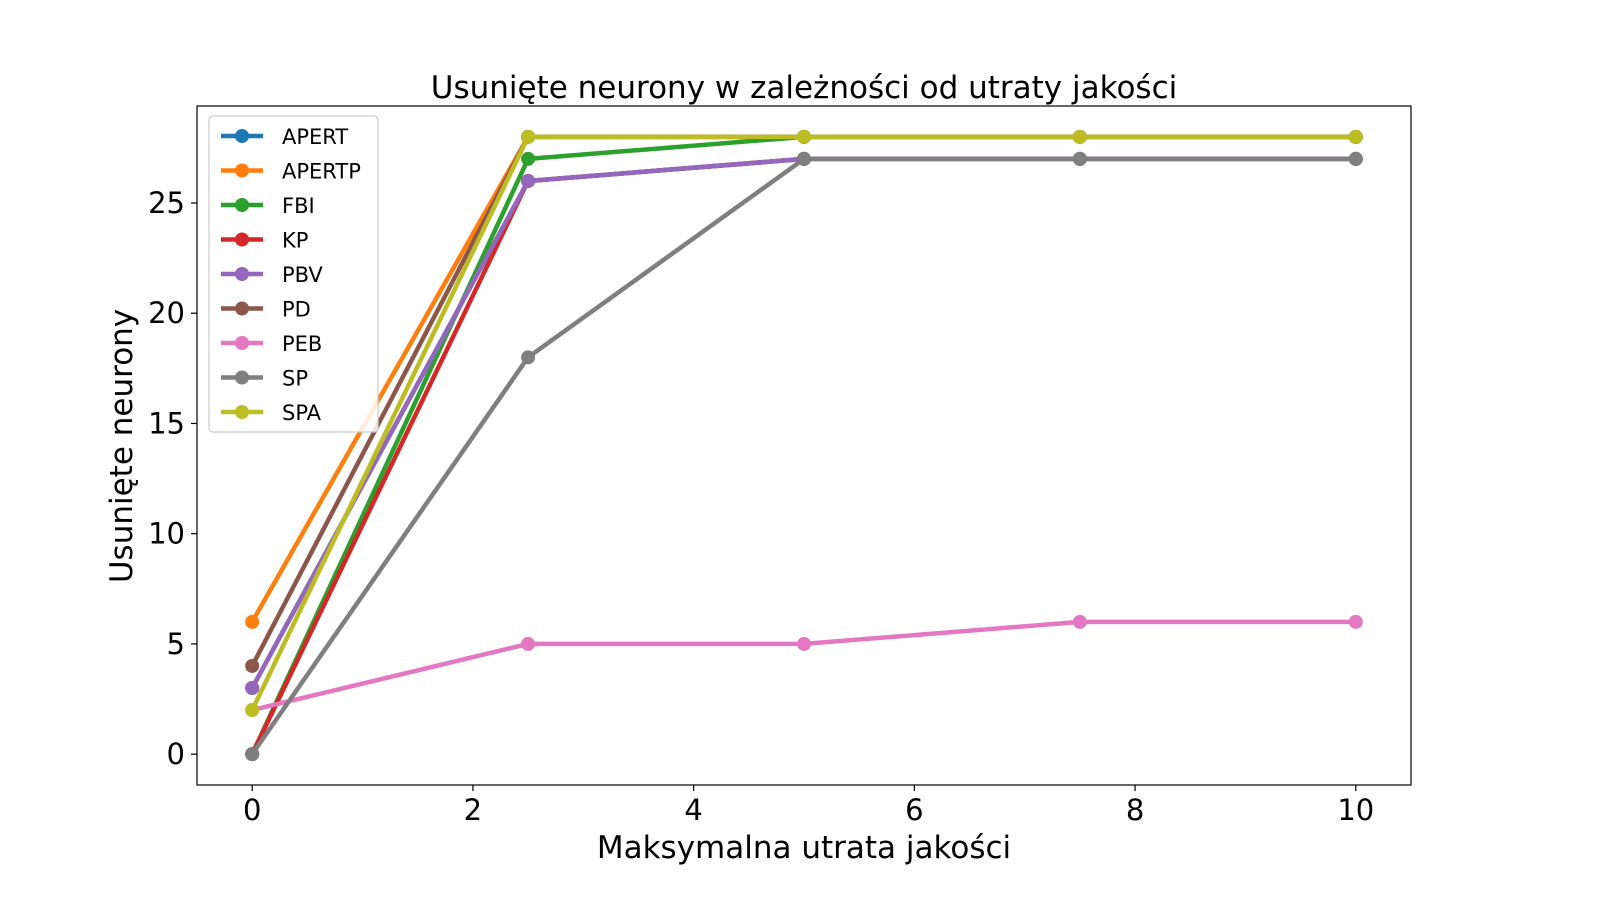  What do you see at coordinates (473, 810) in the screenshot?
I see `x-tick-label: 2` at bounding box center [473, 810].